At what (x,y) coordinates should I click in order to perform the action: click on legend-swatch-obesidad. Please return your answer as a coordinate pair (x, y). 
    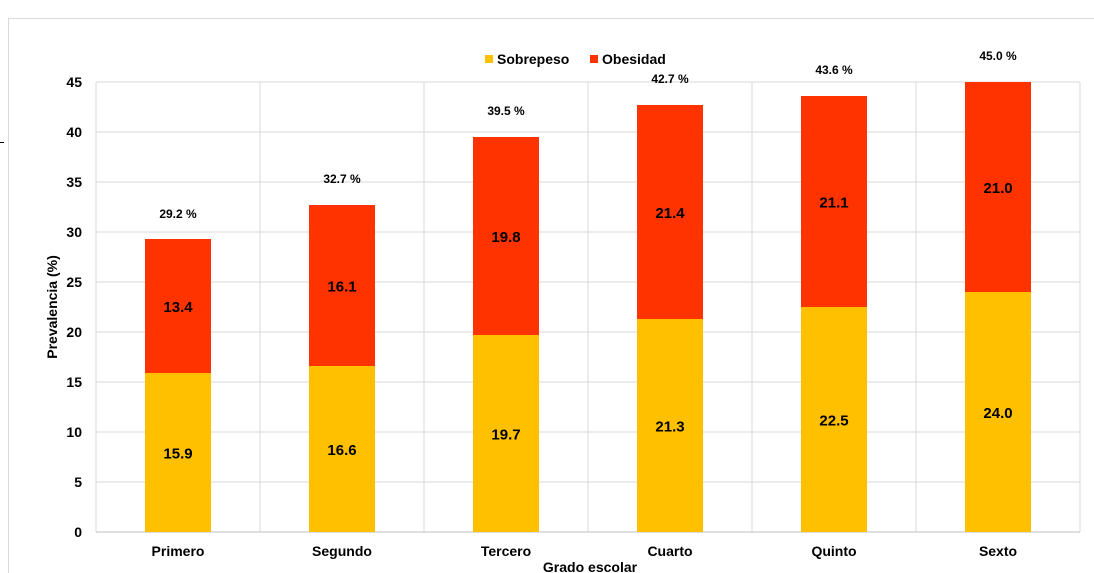
    Looking at the image, I should click on (594, 59).